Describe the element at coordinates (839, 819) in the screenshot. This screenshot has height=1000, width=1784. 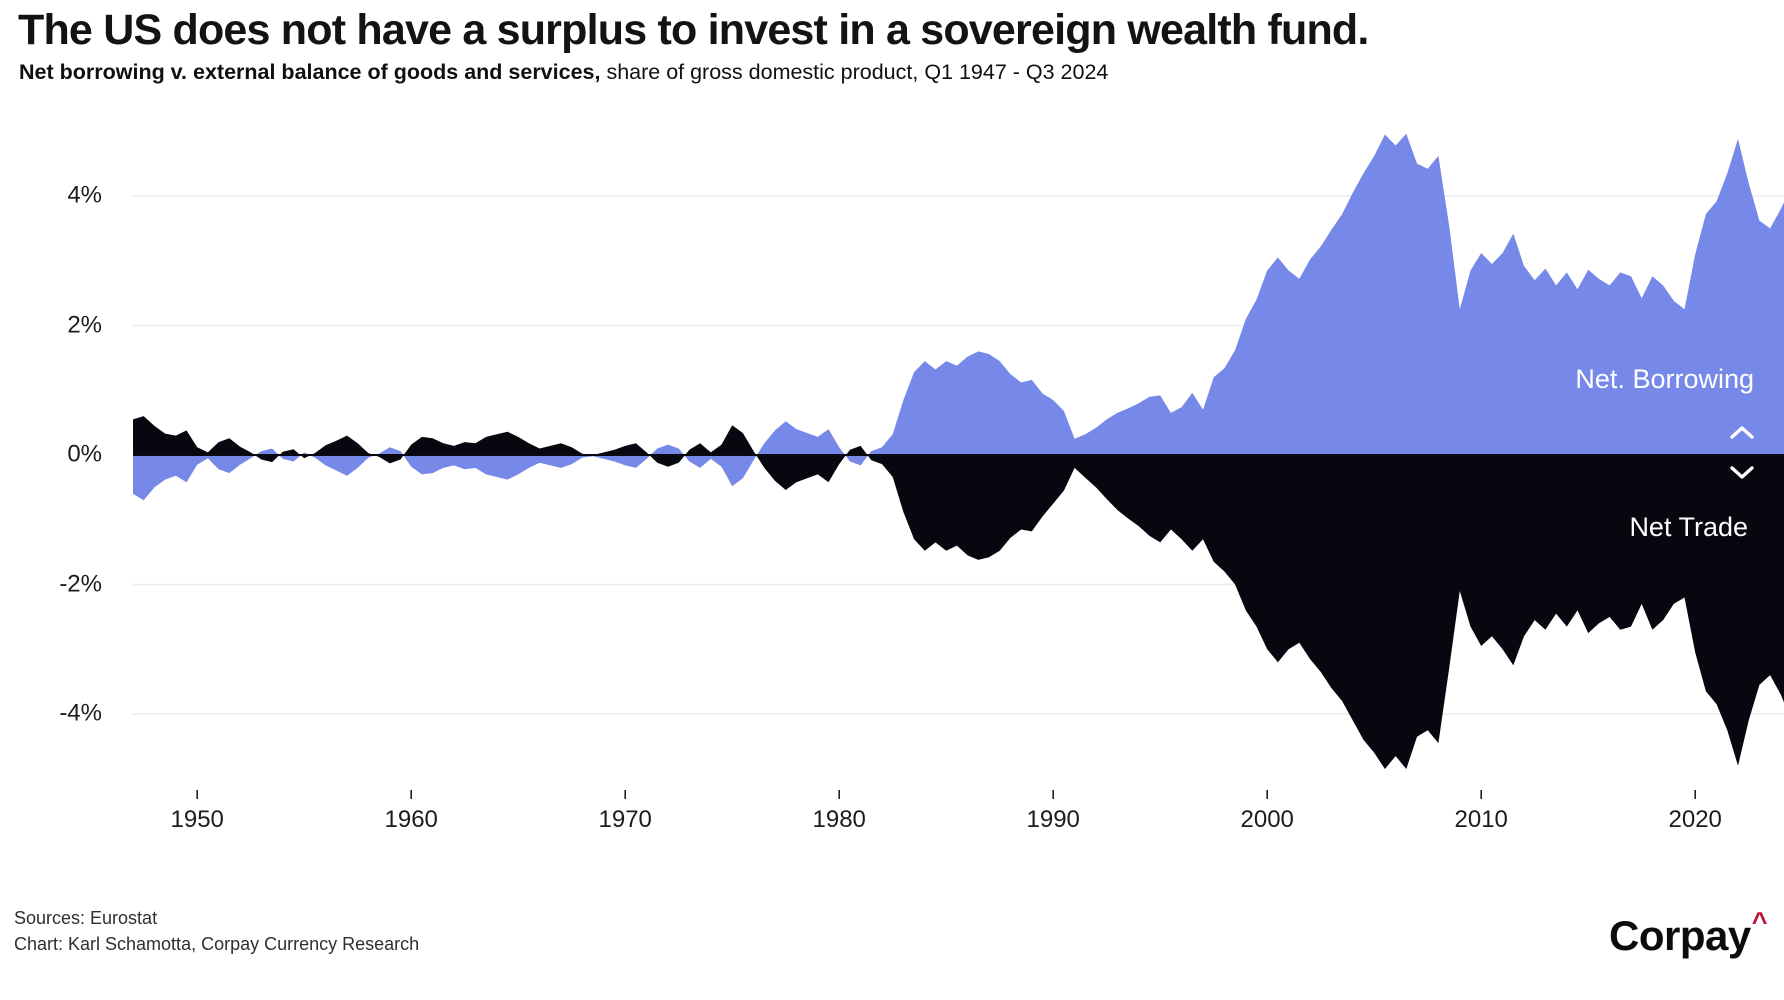
I see `x-axis-label: 1980` at that location.